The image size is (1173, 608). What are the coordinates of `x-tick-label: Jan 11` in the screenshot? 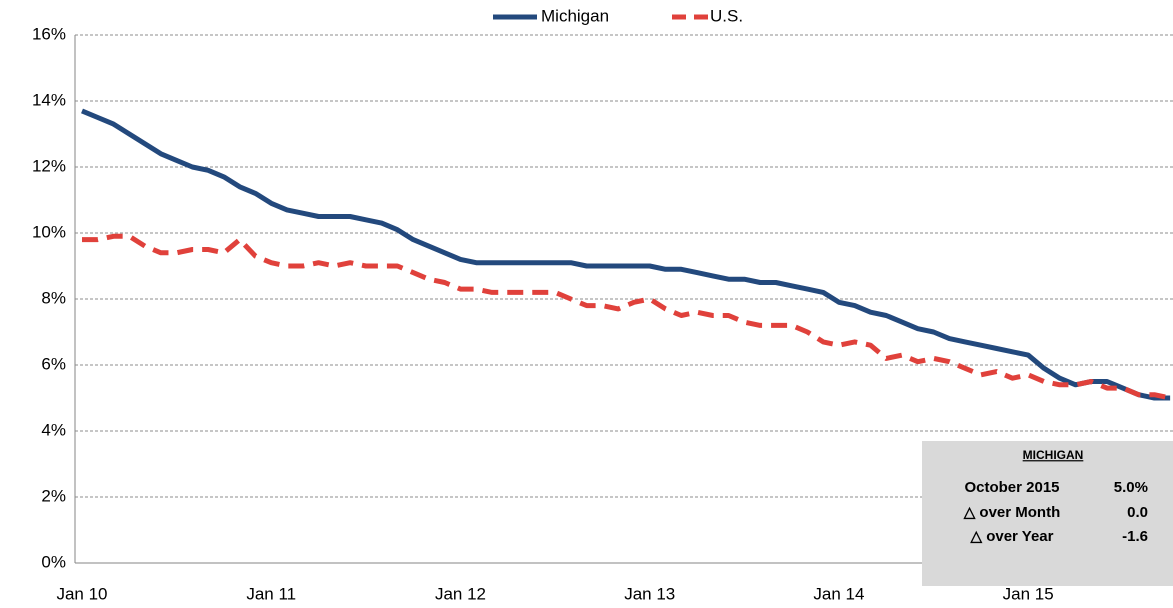 It's located at (271, 593).